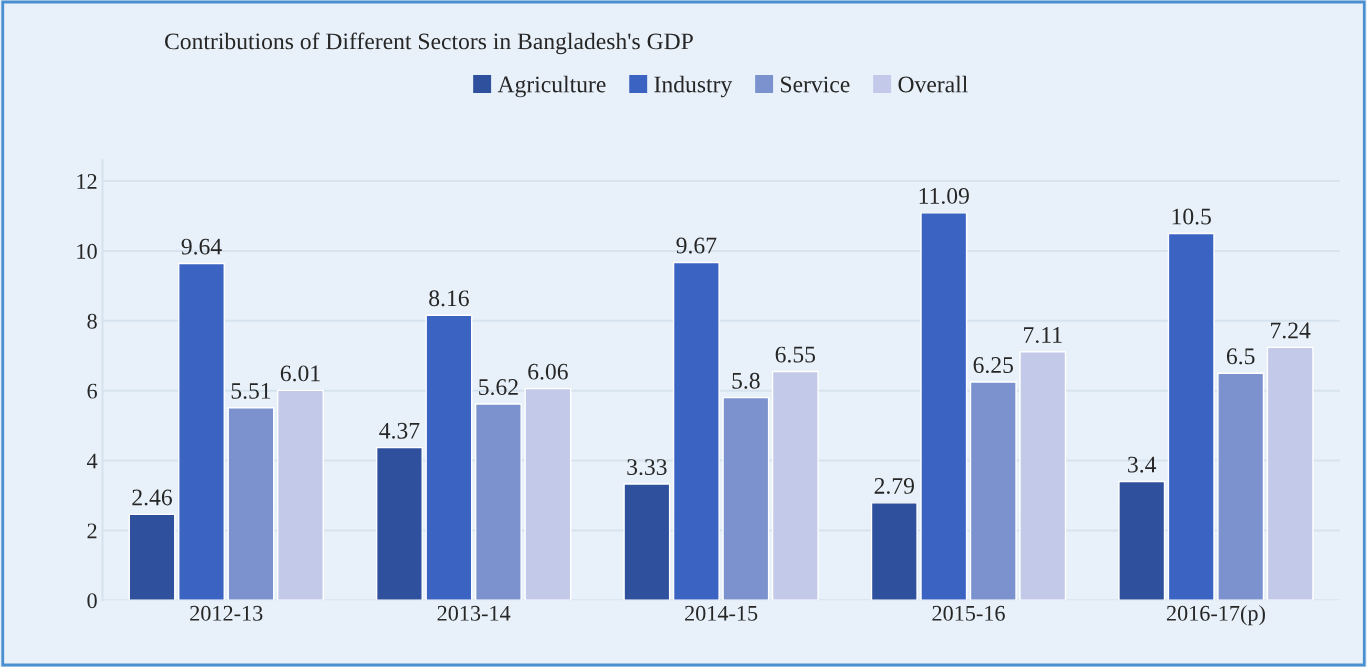  Describe the element at coordinates (647, 467) in the screenshot. I see `data-label: 3.33` at that location.